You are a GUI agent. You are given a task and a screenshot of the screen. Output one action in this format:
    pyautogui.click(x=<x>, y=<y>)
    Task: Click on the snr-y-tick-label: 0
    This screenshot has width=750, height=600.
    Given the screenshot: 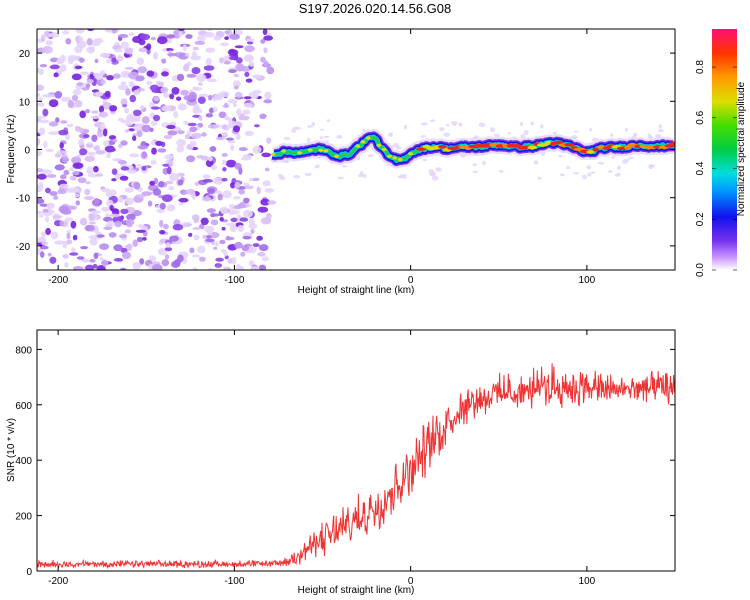 What is the action you would take?
    pyautogui.click(x=29, y=572)
    